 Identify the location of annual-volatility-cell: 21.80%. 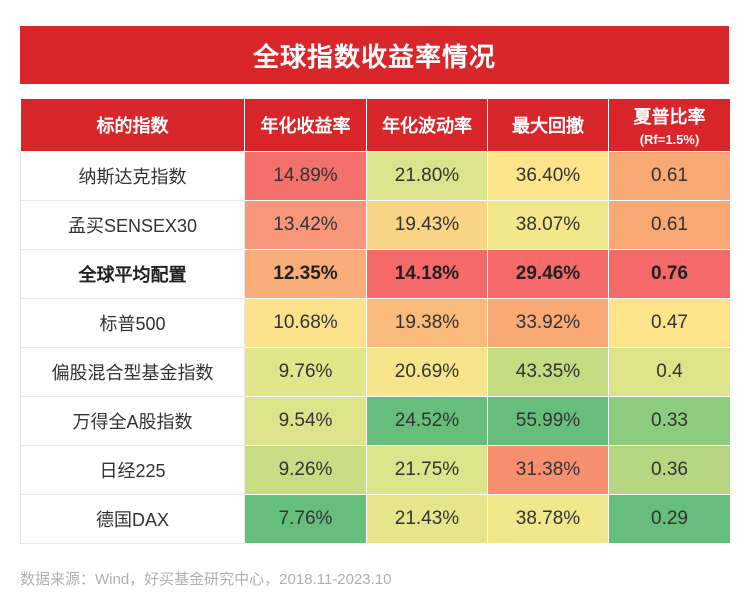
(427, 176).